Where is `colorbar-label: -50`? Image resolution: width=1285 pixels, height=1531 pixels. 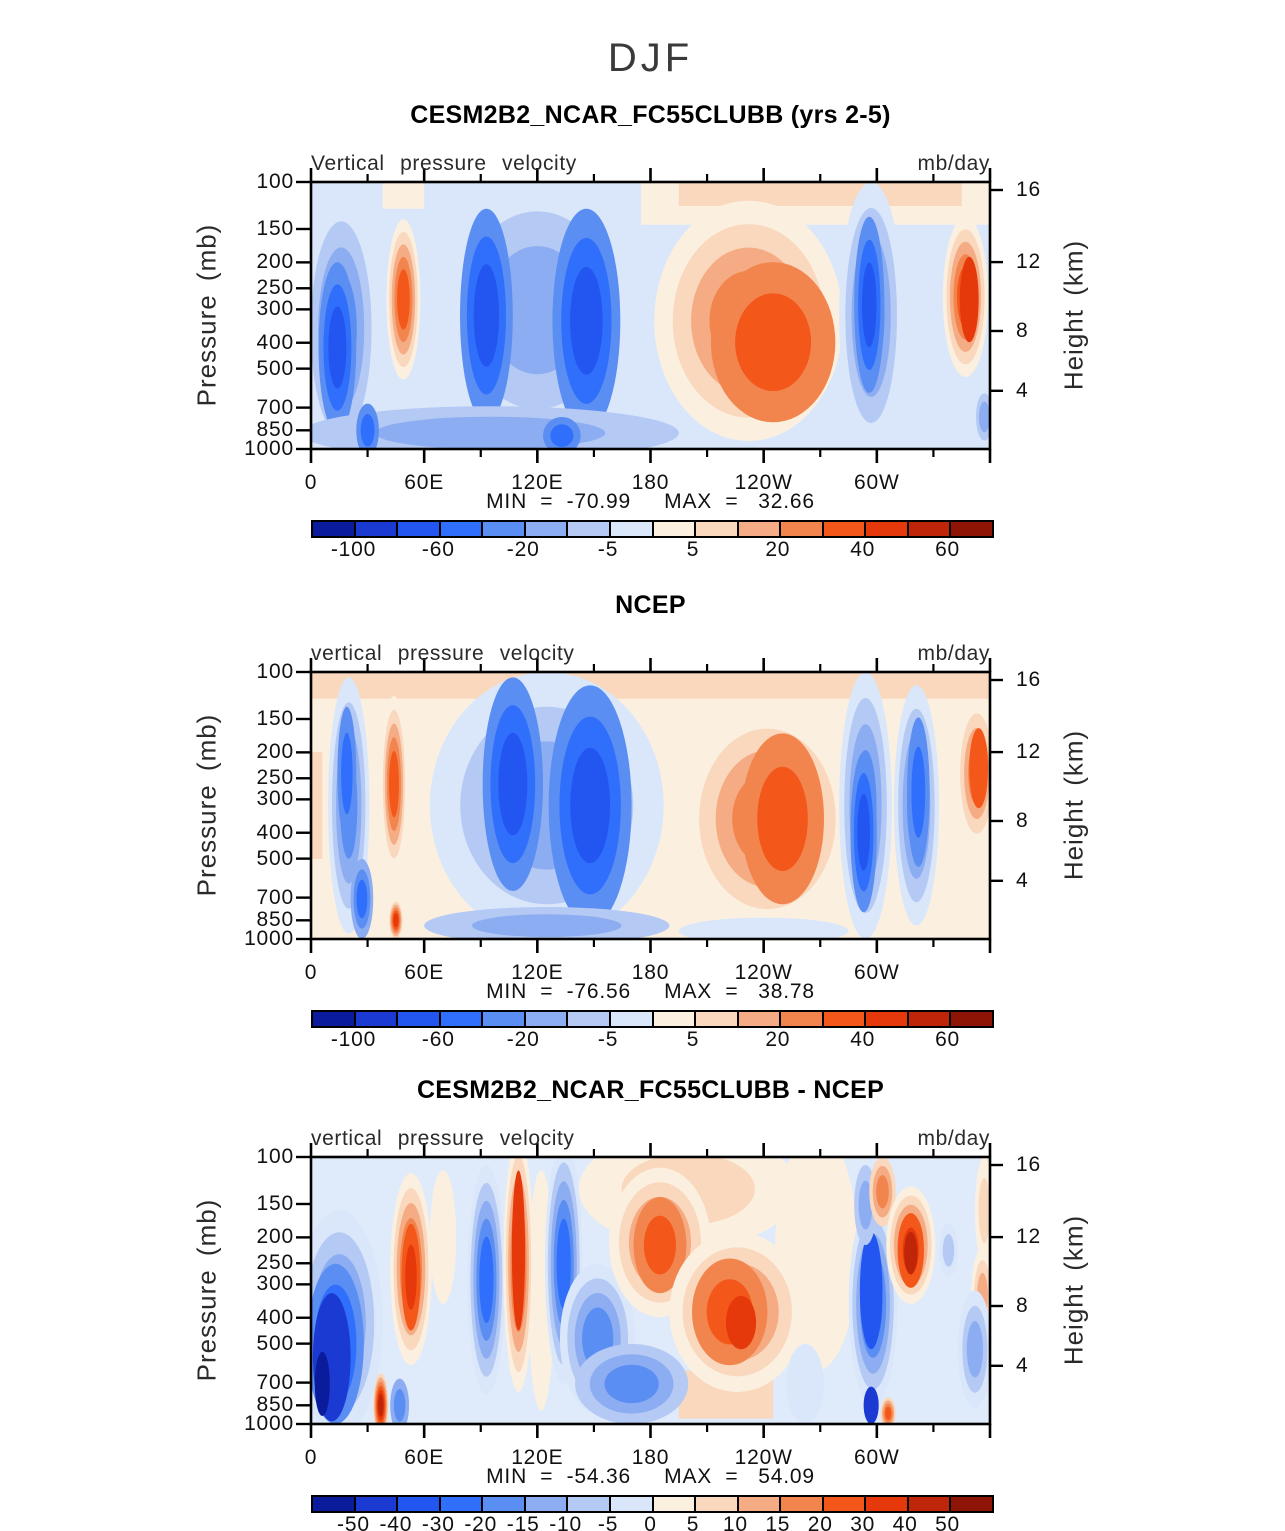 colorbar-label: -50 is located at coordinates (353, 1522).